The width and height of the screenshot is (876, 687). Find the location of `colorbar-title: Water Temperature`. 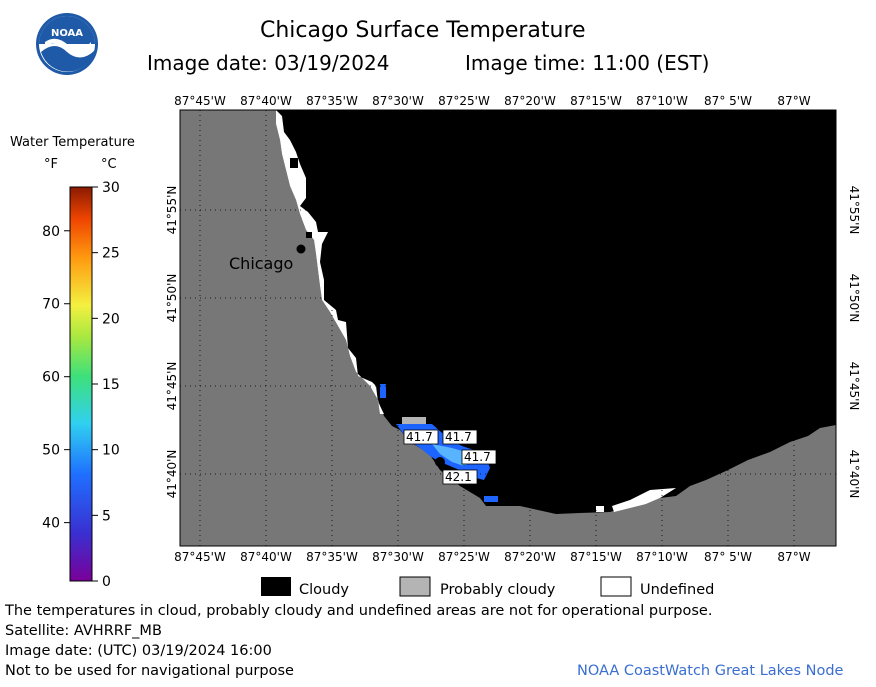

colorbar-title: Water Temperature is located at coordinates (72, 142).